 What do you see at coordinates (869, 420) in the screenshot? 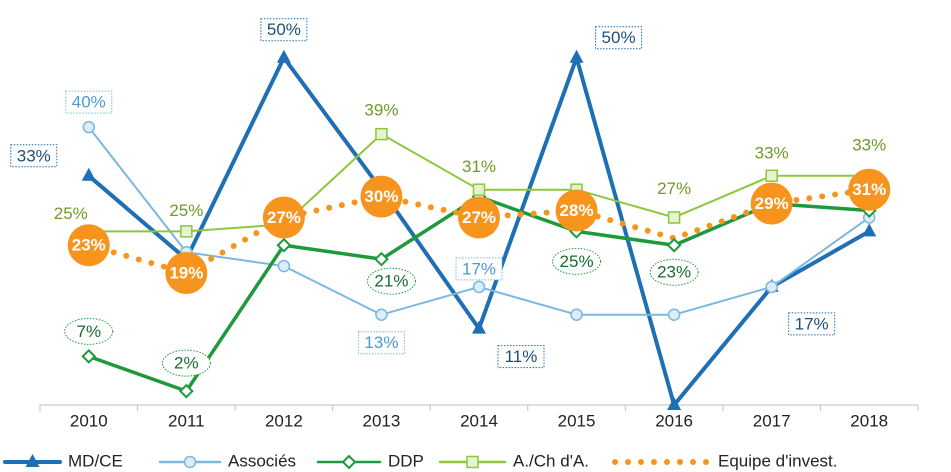
I see `x-tick-label: 2018` at bounding box center [869, 420].